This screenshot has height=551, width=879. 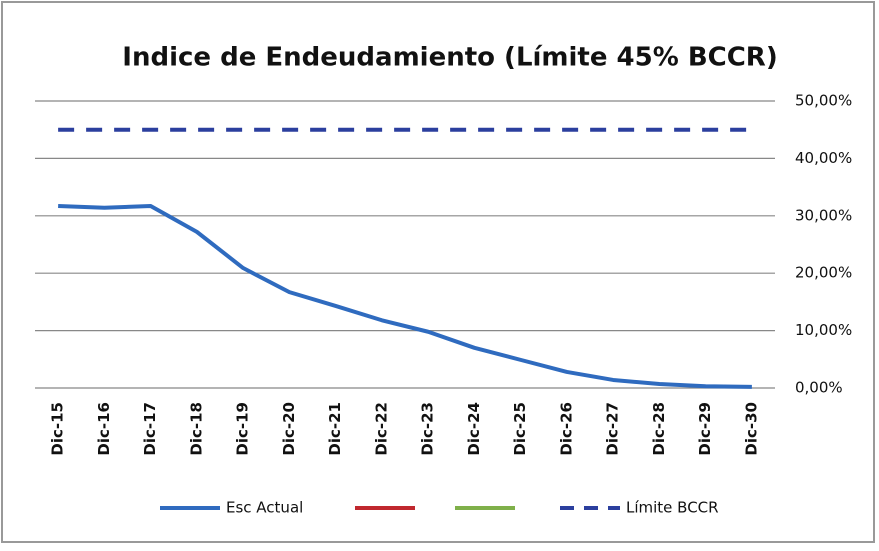 I want to click on y-tick-label: 10,00%, so click(x=823, y=330).